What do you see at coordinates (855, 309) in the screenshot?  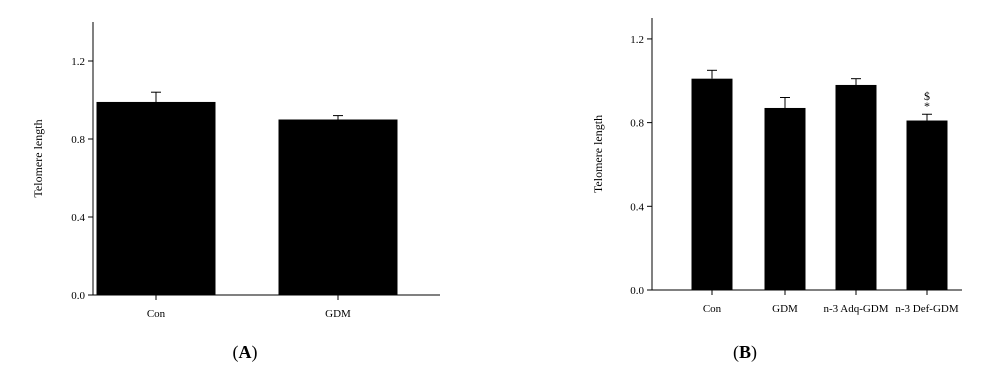 I see `x-tick-label: n-3 Adq-GDM` at bounding box center [855, 309].